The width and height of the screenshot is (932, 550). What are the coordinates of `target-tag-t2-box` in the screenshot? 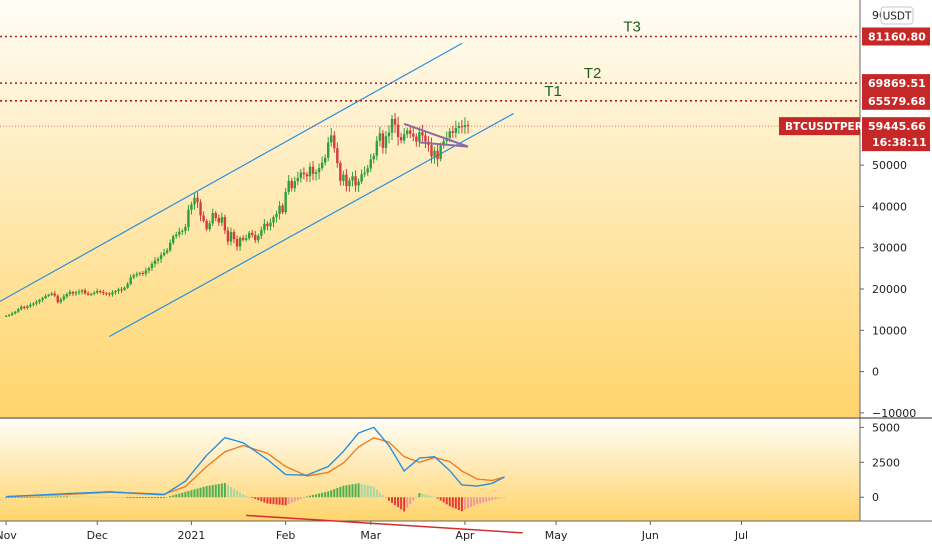 It's located at (896, 83).